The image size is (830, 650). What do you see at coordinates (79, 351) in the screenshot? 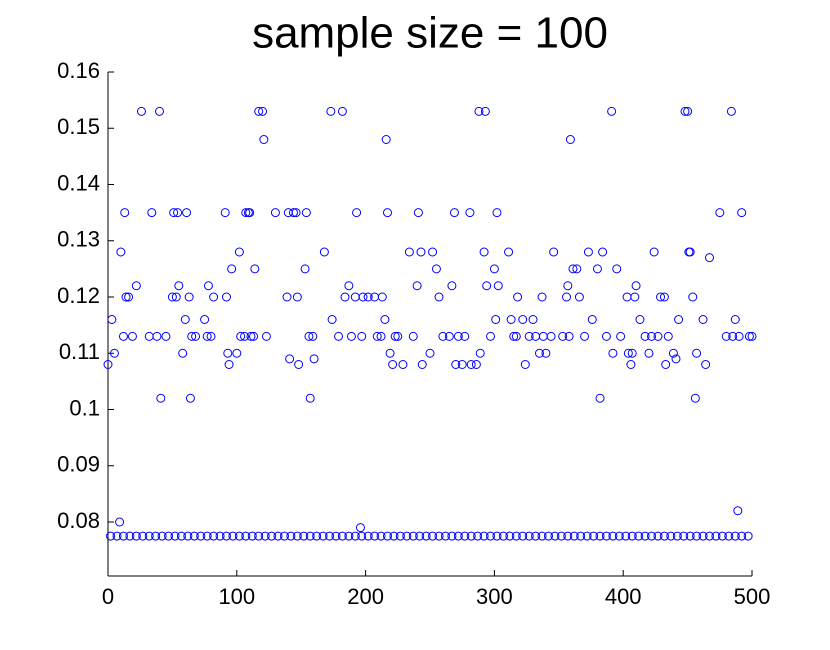
I see `y-tick-label: 0.11` at bounding box center [79, 351].